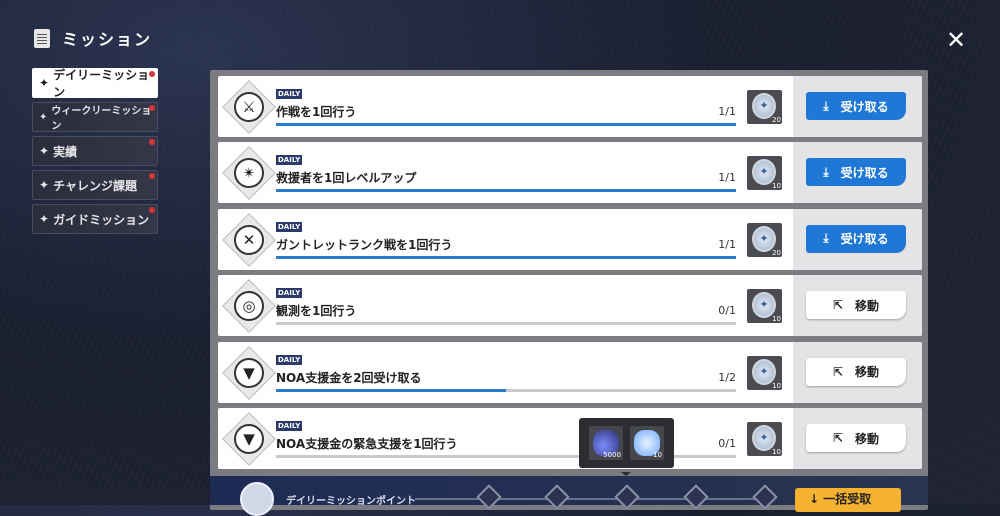 The width and height of the screenshot is (1000, 516). Describe the element at coordinates (367, 444) in the screenshot. I see `mission-title: NOA支援金の緊急支援を1回行う` at that location.